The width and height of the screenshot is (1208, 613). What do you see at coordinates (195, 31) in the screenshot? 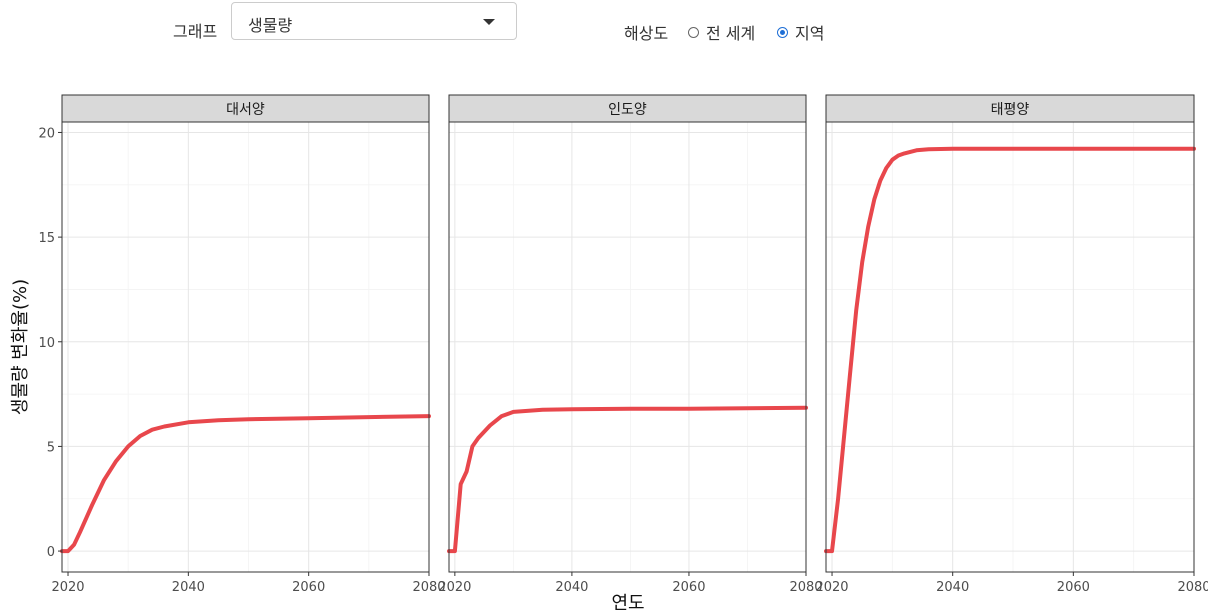
I see `graph-select-label: 그래프` at bounding box center [195, 31].